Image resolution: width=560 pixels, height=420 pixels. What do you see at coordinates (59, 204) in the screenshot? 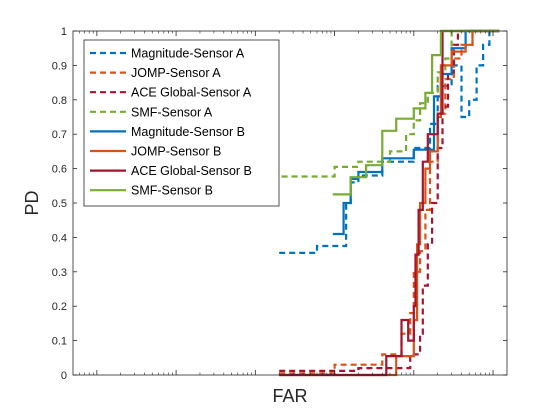
I see `y-tick-label: 0.5` at bounding box center [59, 204].